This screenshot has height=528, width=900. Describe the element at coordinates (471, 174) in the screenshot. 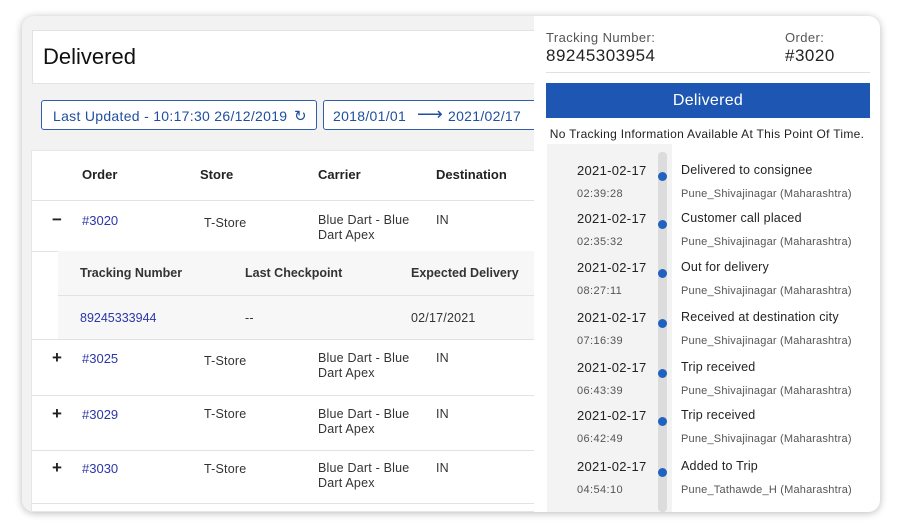

I see `column-header-destination: Destination` at that location.